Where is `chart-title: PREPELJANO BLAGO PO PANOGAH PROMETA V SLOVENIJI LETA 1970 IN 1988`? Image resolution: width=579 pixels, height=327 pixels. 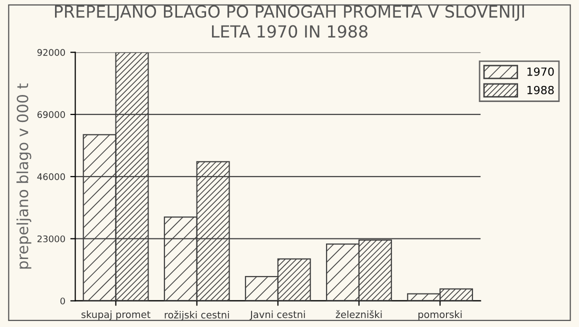
chart-title: PREPELJANO BLAGO PO PANOGAH PROMETA V SLOVENIJI LETA 1970 IN 1988 is located at coordinates (289, 21).